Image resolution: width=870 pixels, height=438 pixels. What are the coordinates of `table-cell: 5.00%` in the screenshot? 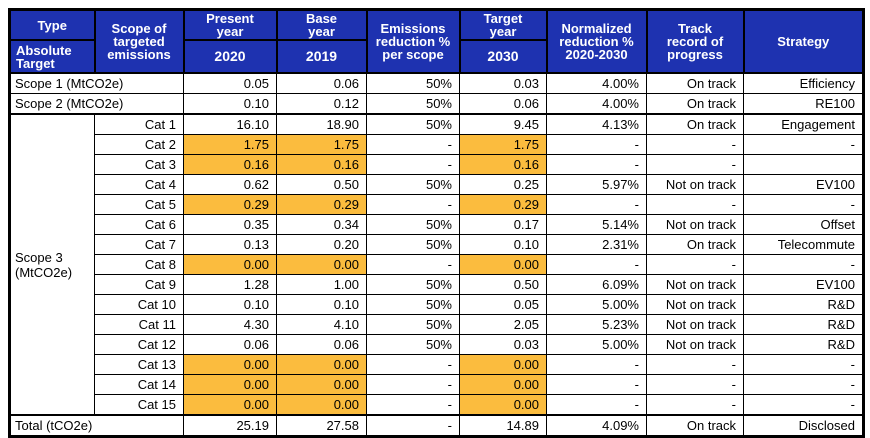 It's located at (596, 344).